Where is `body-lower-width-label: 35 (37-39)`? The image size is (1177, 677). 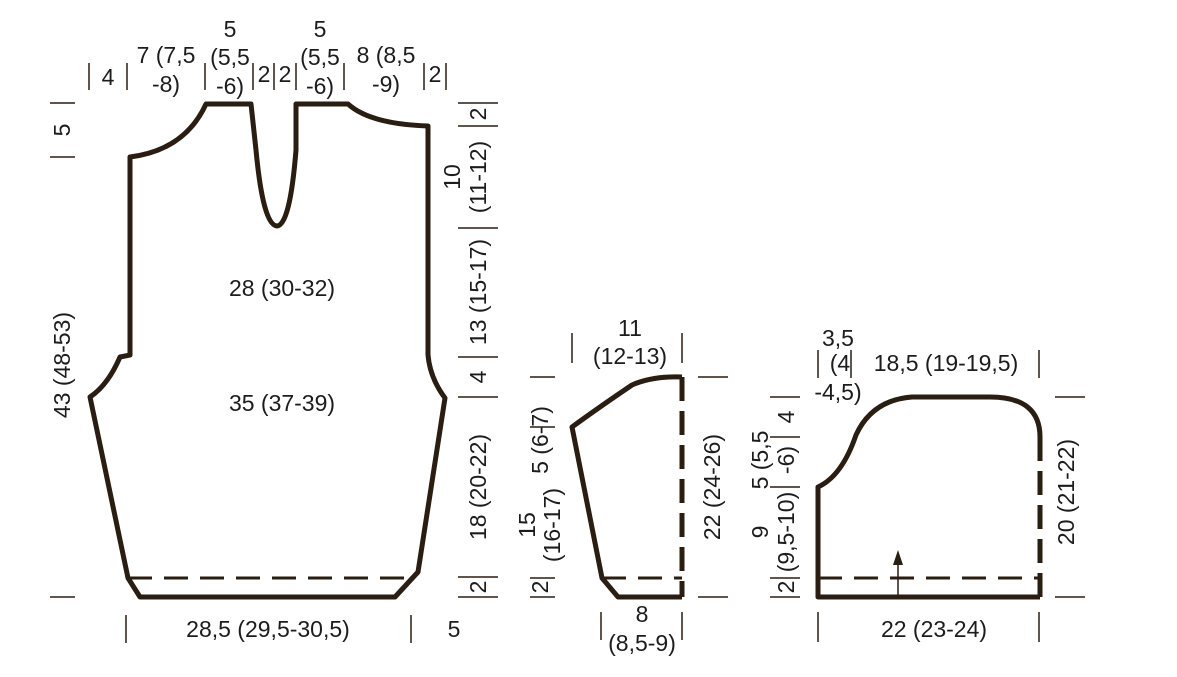 body-lower-width-label: 35 (37-39) is located at coordinates (282, 403).